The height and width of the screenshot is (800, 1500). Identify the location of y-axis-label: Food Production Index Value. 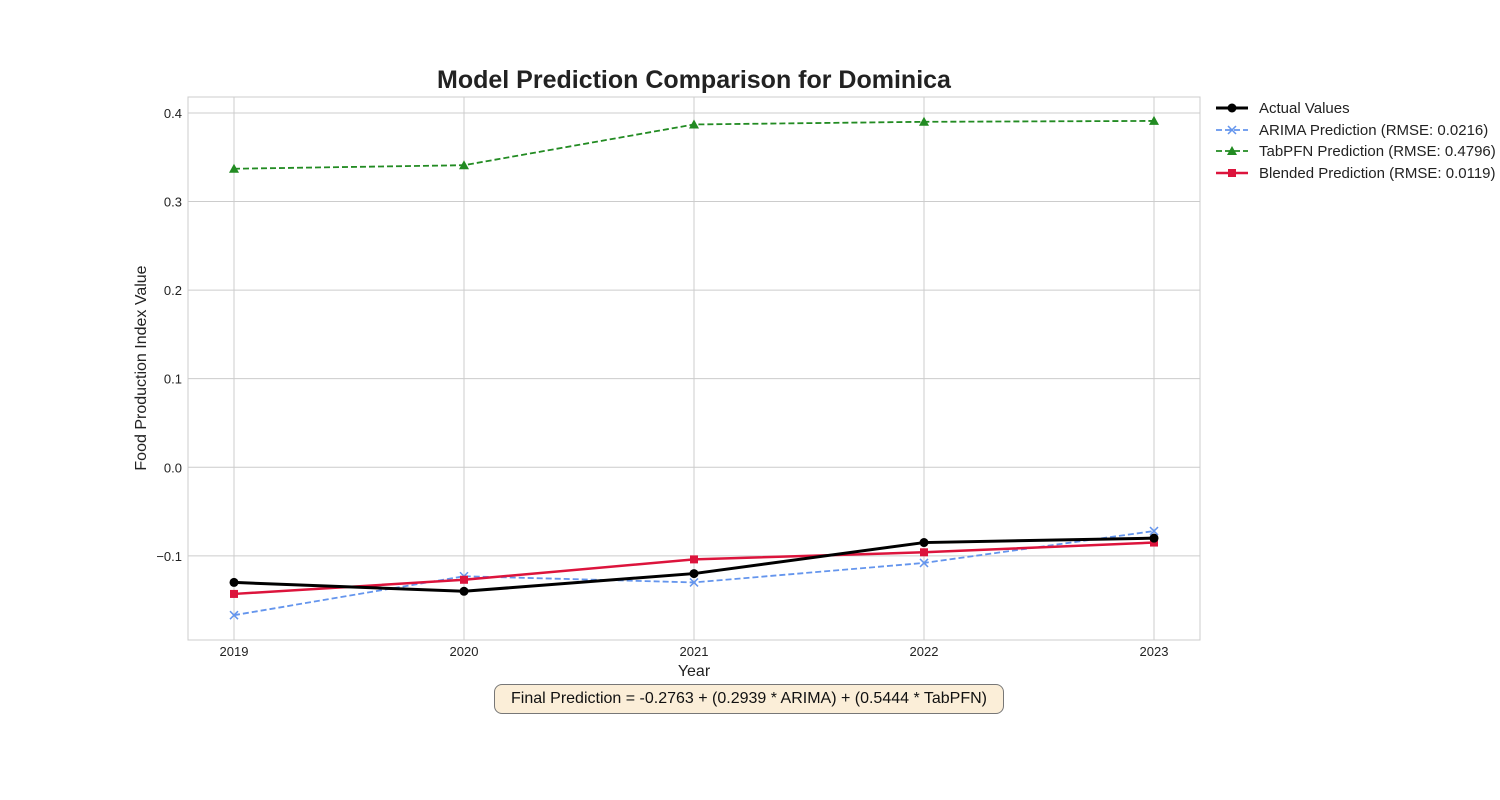
(141, 367).